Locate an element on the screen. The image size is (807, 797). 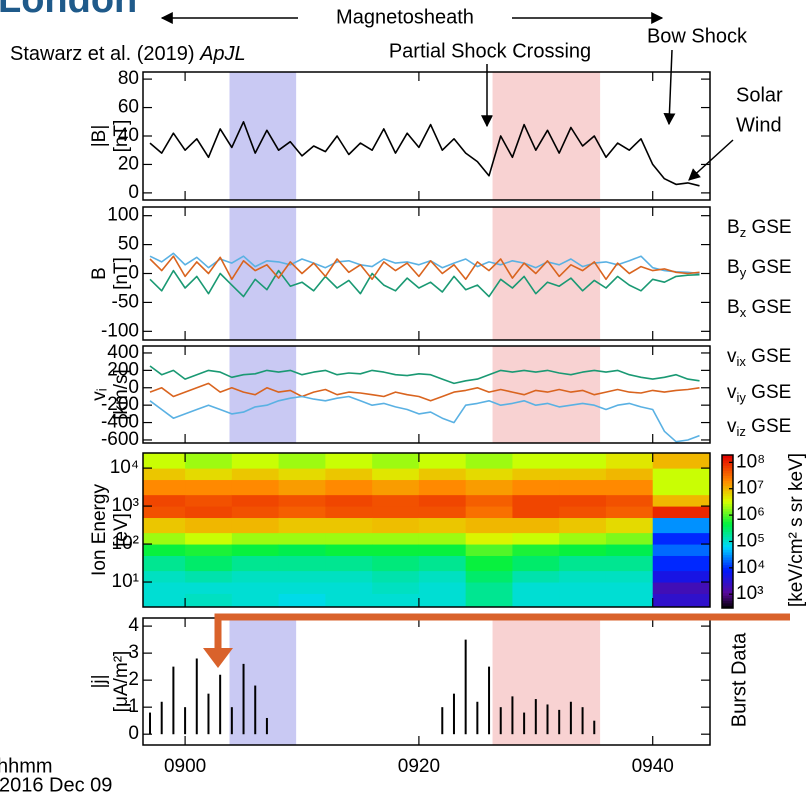
y-tick-label: 50 is located at coordinates (128, 244).